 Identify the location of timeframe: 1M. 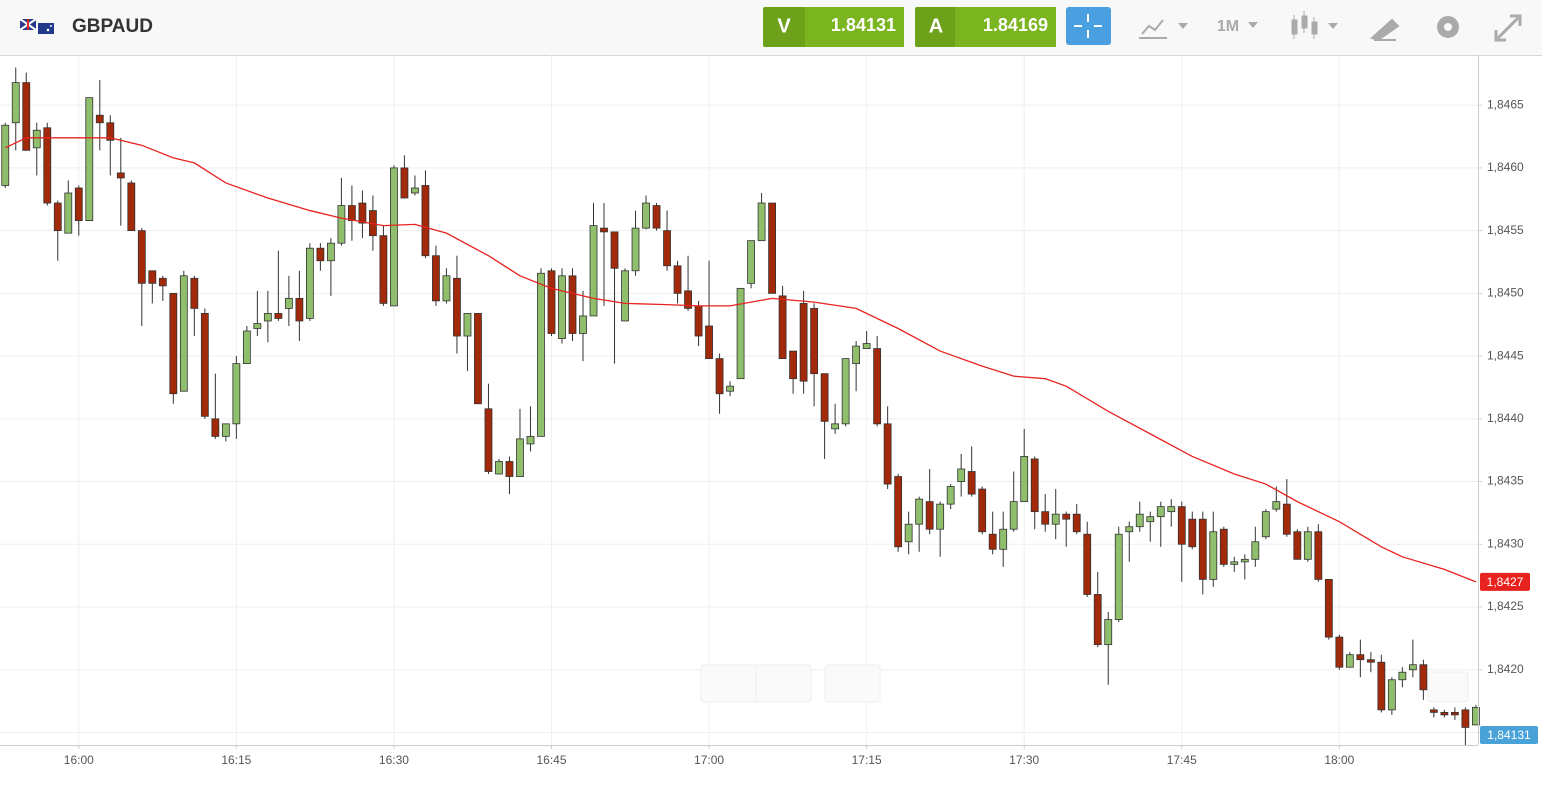
(1228, 26).